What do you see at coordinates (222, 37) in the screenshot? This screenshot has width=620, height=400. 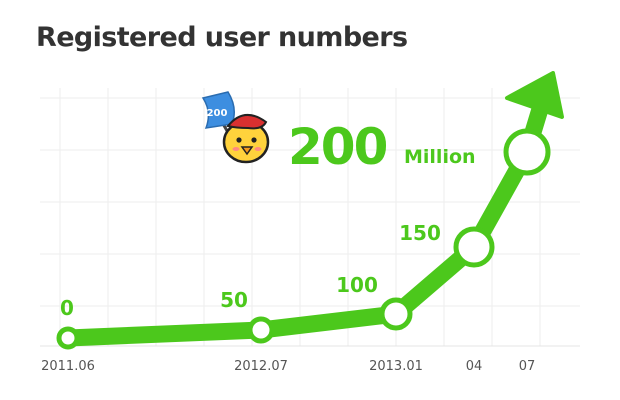 I see `chart-title: Registered user numbers` at bounding box center [222, 37].